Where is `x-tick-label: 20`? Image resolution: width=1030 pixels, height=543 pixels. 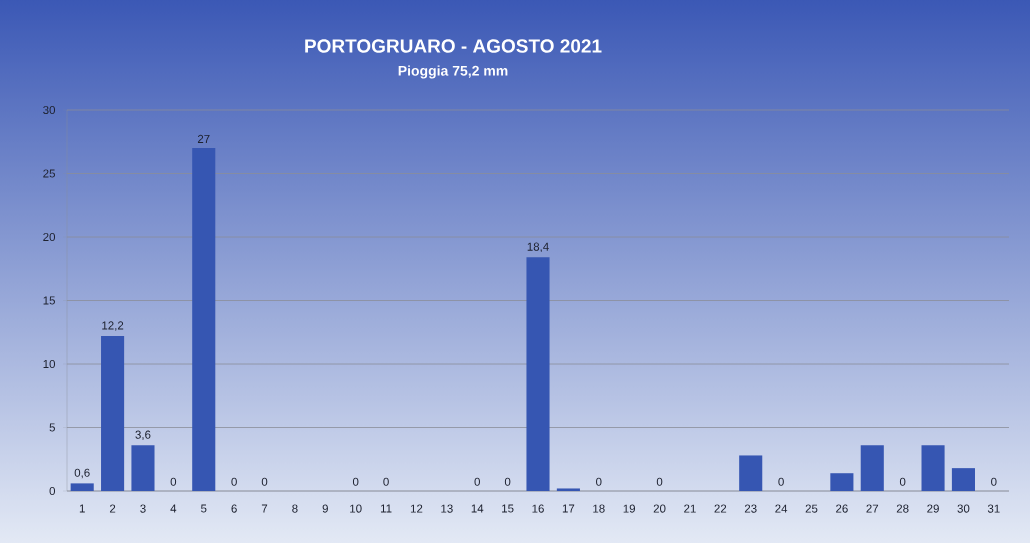 x-tick-label: 20 is located at coordinates (659, 508).